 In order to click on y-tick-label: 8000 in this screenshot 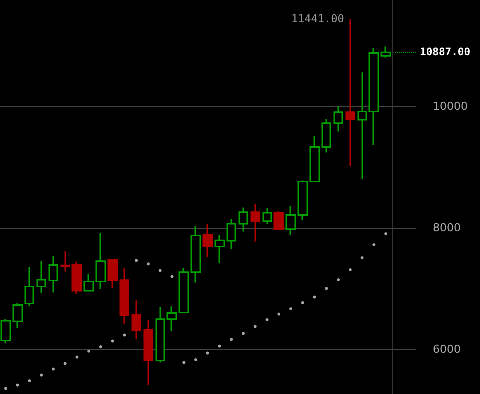, I will do `click(447, 227)`.